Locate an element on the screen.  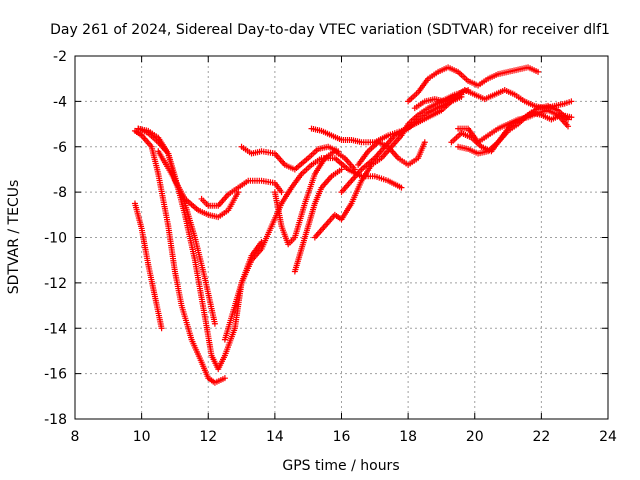
y-tick-label: -10 is located at coordinates (55, 239).